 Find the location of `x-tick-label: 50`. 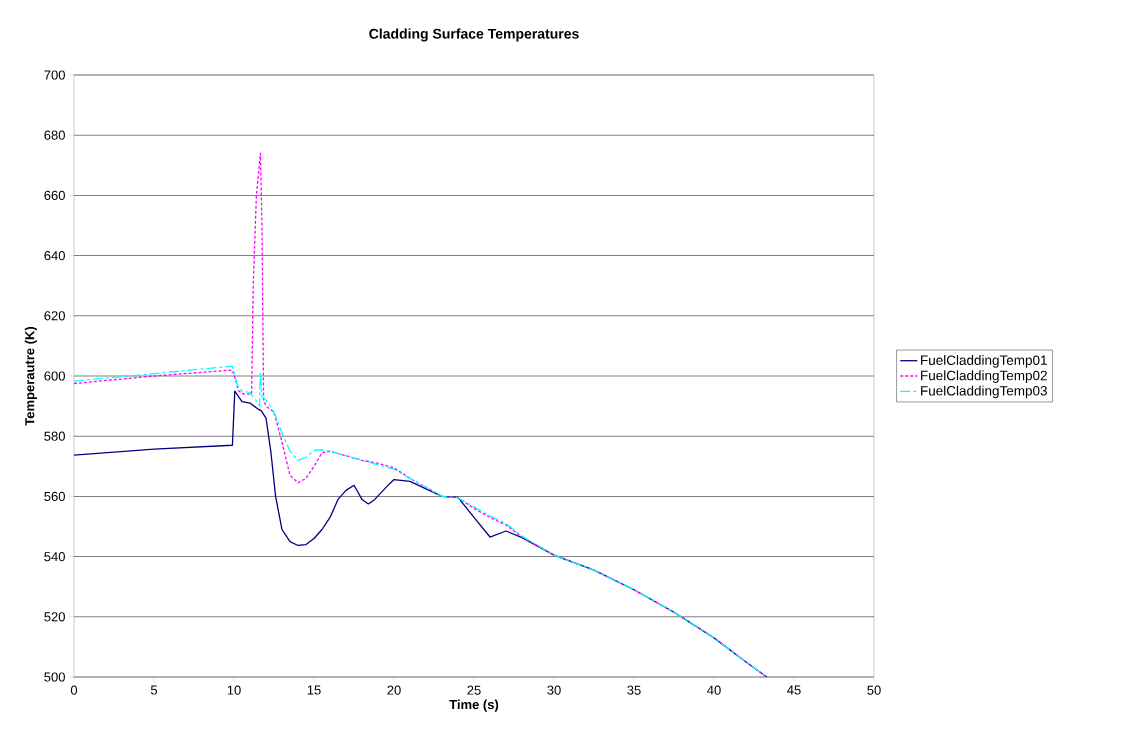

x-tick-label: 50 is located at coordinates (874, 690).